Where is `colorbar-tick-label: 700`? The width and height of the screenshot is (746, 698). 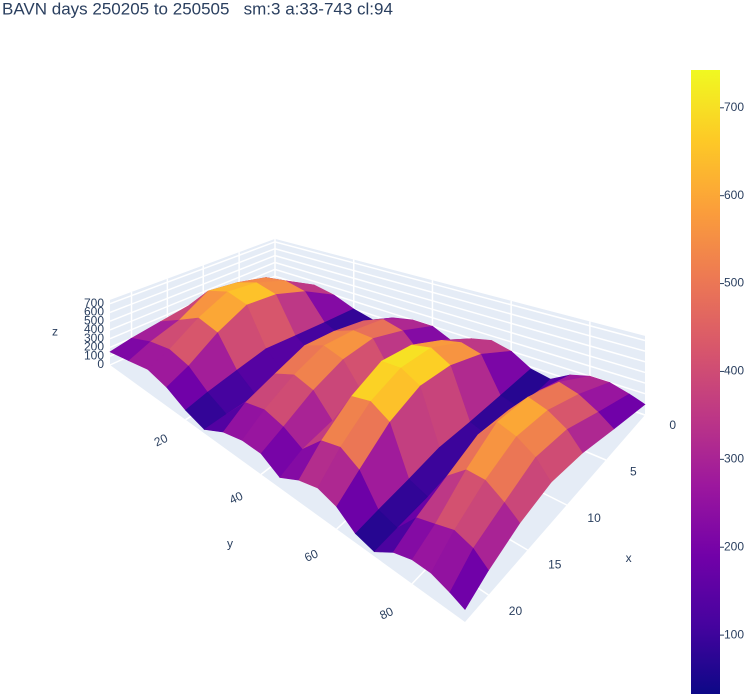
colorbar-tick-label: 700 is located at coordinates (734, 107).